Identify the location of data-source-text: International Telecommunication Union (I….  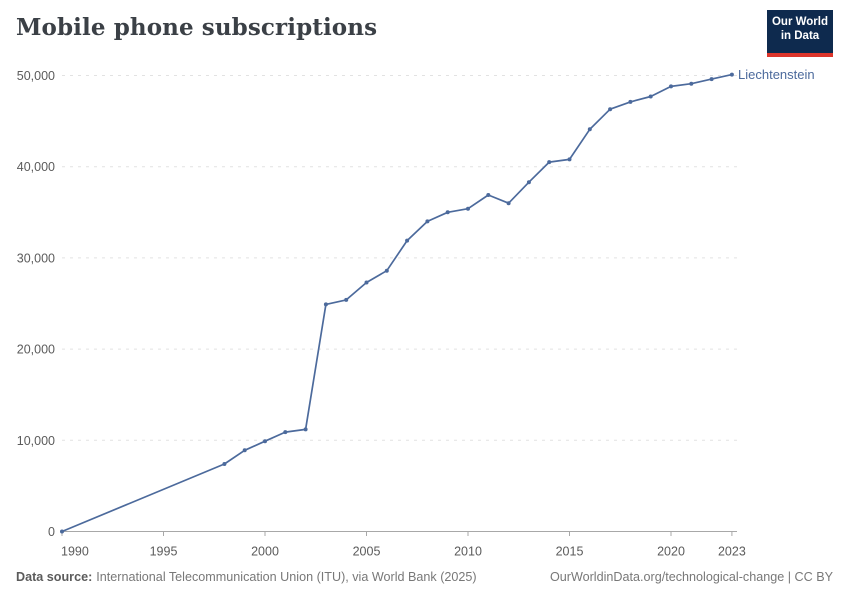
(286, 577).